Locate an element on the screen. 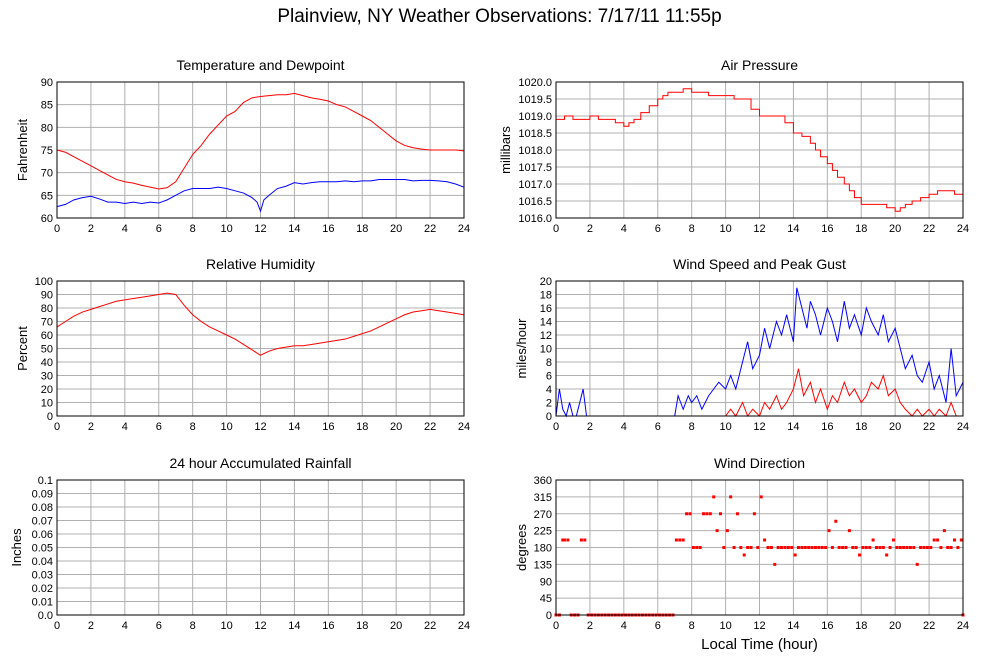 The width and height of the screenshot is (999, 659). y-tick-label: 1019.5 is located at coordinates (535, 100).